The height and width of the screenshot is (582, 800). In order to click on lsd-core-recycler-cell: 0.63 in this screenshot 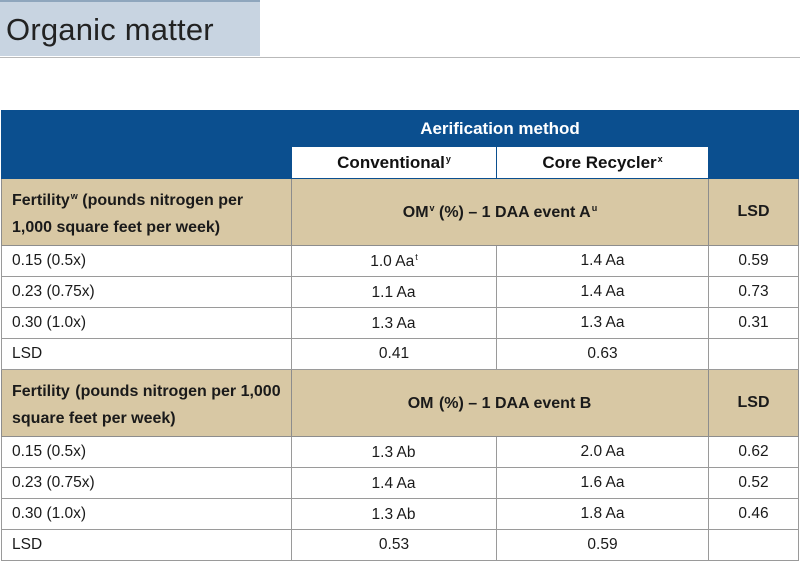, I will do `click(602, 354)`.